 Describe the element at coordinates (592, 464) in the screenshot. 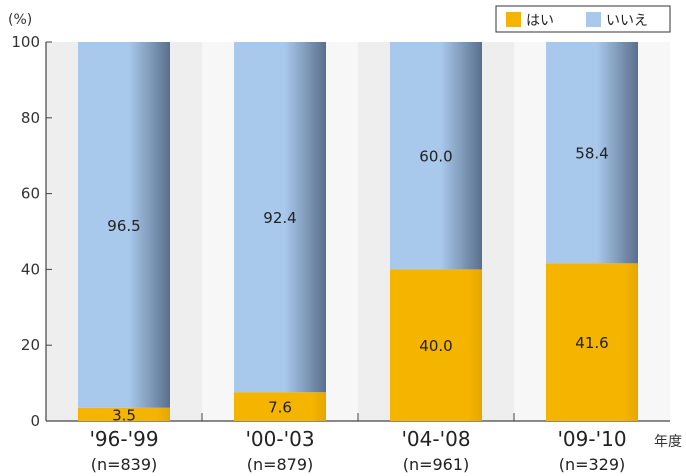

I see `sample-size-label: (n=329)` at that location.